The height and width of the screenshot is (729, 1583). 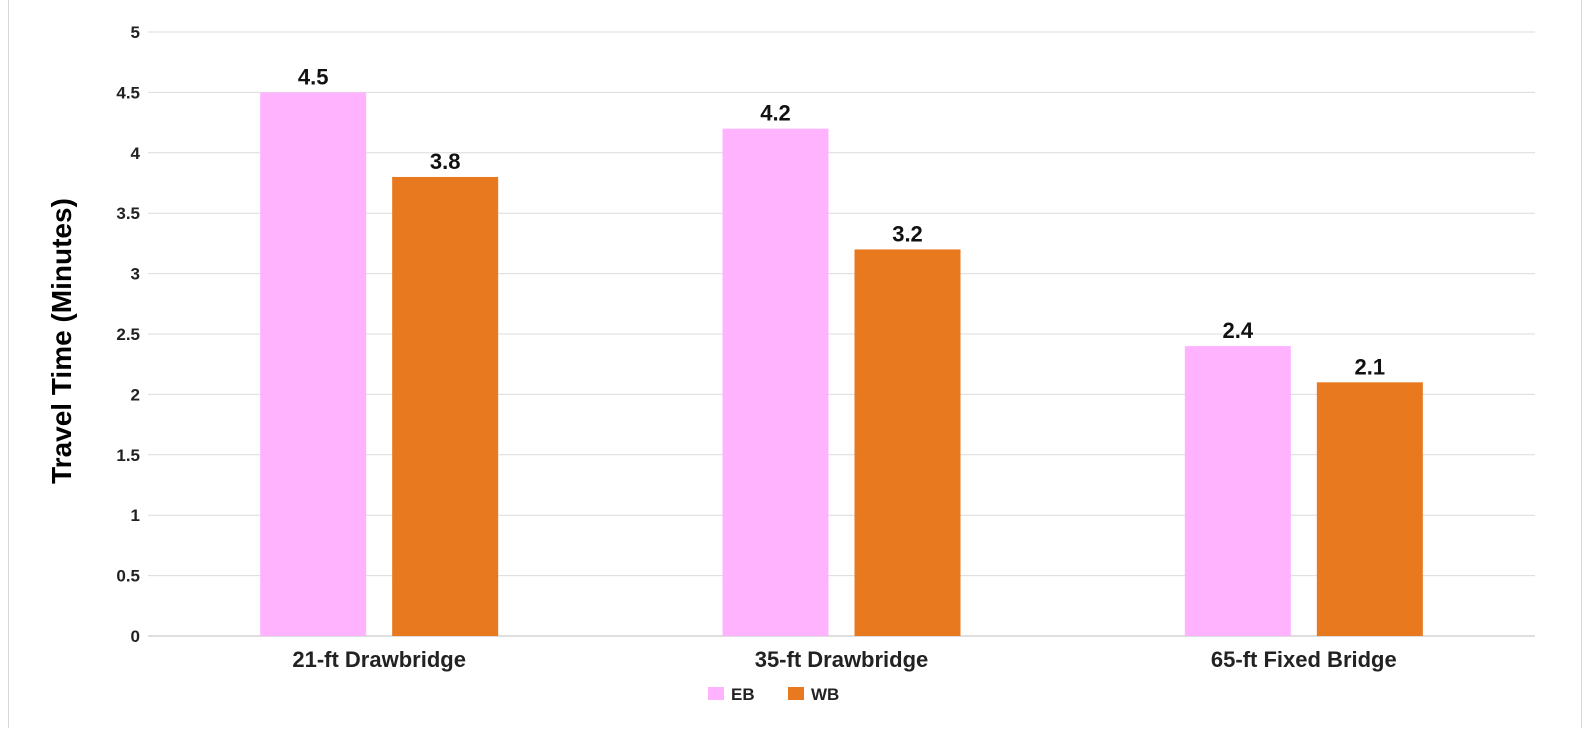 What do you see at coordinates (907, 233) in the screenshot?
I see `data-label: 3.2` at bounding box center [907, 233].